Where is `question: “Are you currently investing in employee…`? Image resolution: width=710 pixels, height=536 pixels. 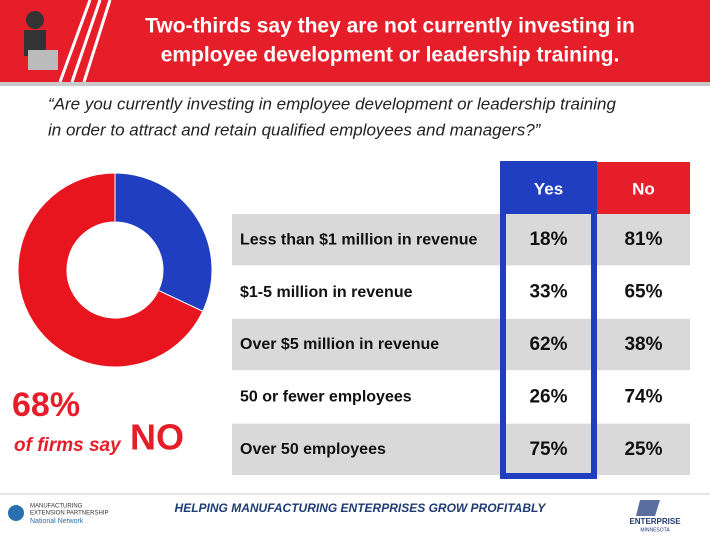
question: “Are you currently investing in employee… is located at coordinates (332, 103).